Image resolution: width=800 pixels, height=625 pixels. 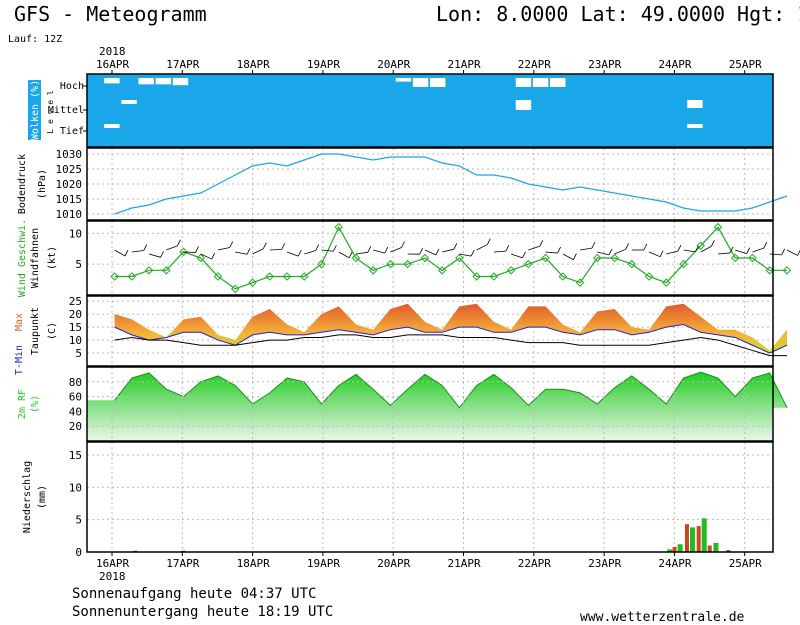 What do you see at coordinates (674, 563) in the screenshot?
I see `date-tick-label: 24APR` at bounding box center [674, 563].